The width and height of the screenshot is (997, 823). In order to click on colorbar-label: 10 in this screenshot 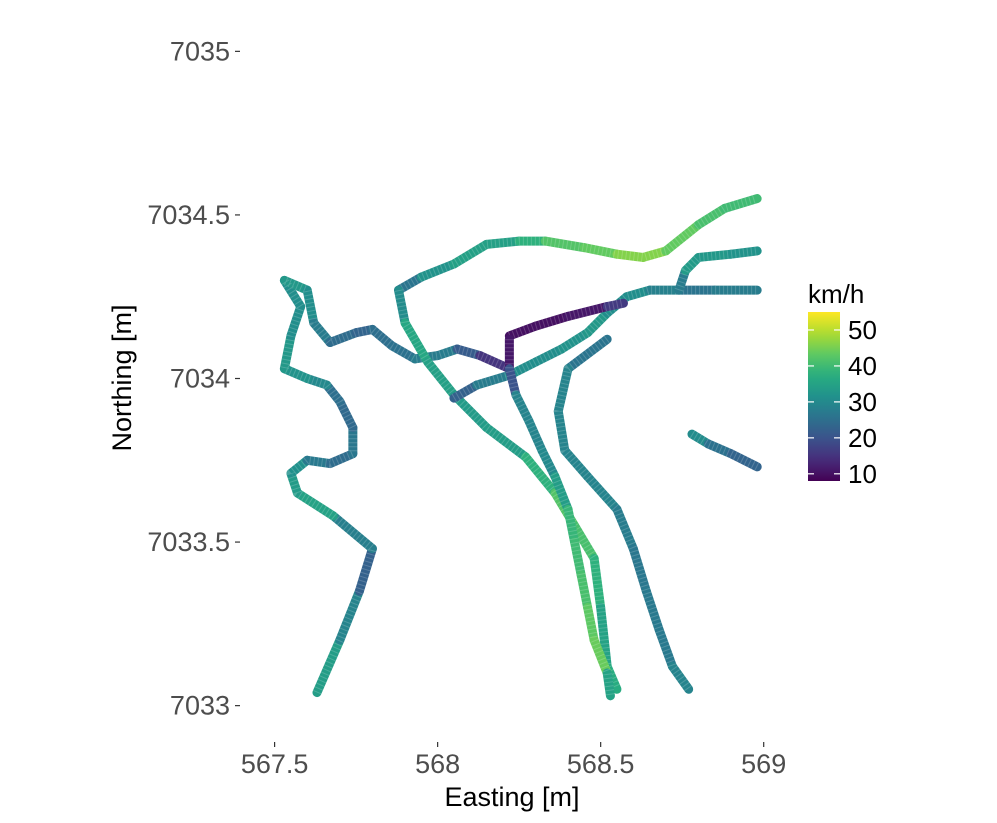, I will do `click(862, 474)`.